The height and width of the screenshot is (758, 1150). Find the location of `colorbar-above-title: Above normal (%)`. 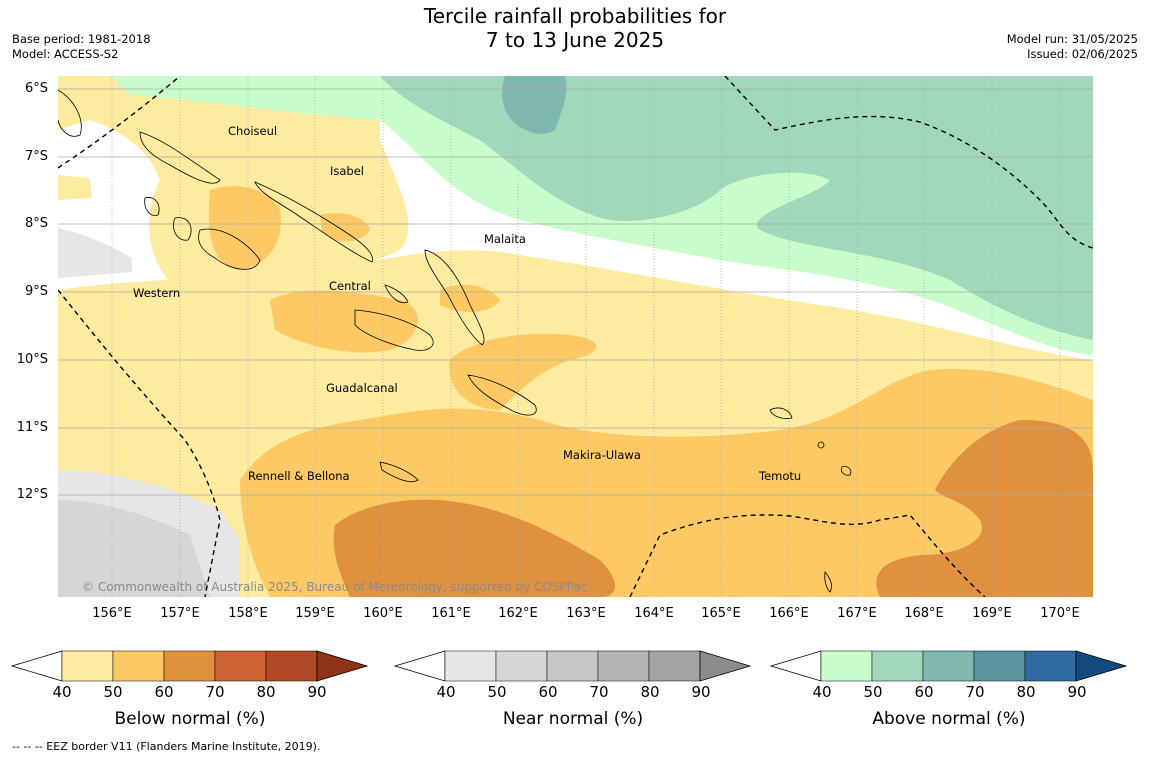

colorbar-above-title: Above normal (%) is located at coordinates (949, 719).